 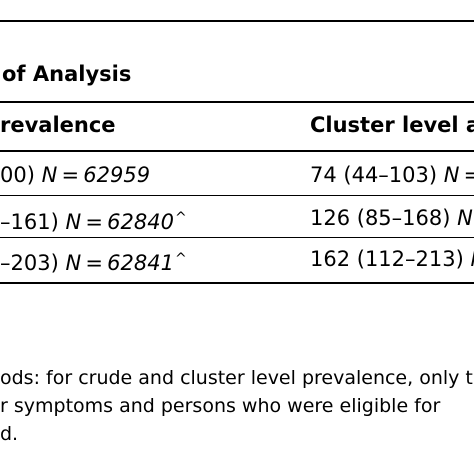 What do you see at coordinates (237, 102) in the screenshot?
I see `group-header-rule` at bounding box center [237, 102].